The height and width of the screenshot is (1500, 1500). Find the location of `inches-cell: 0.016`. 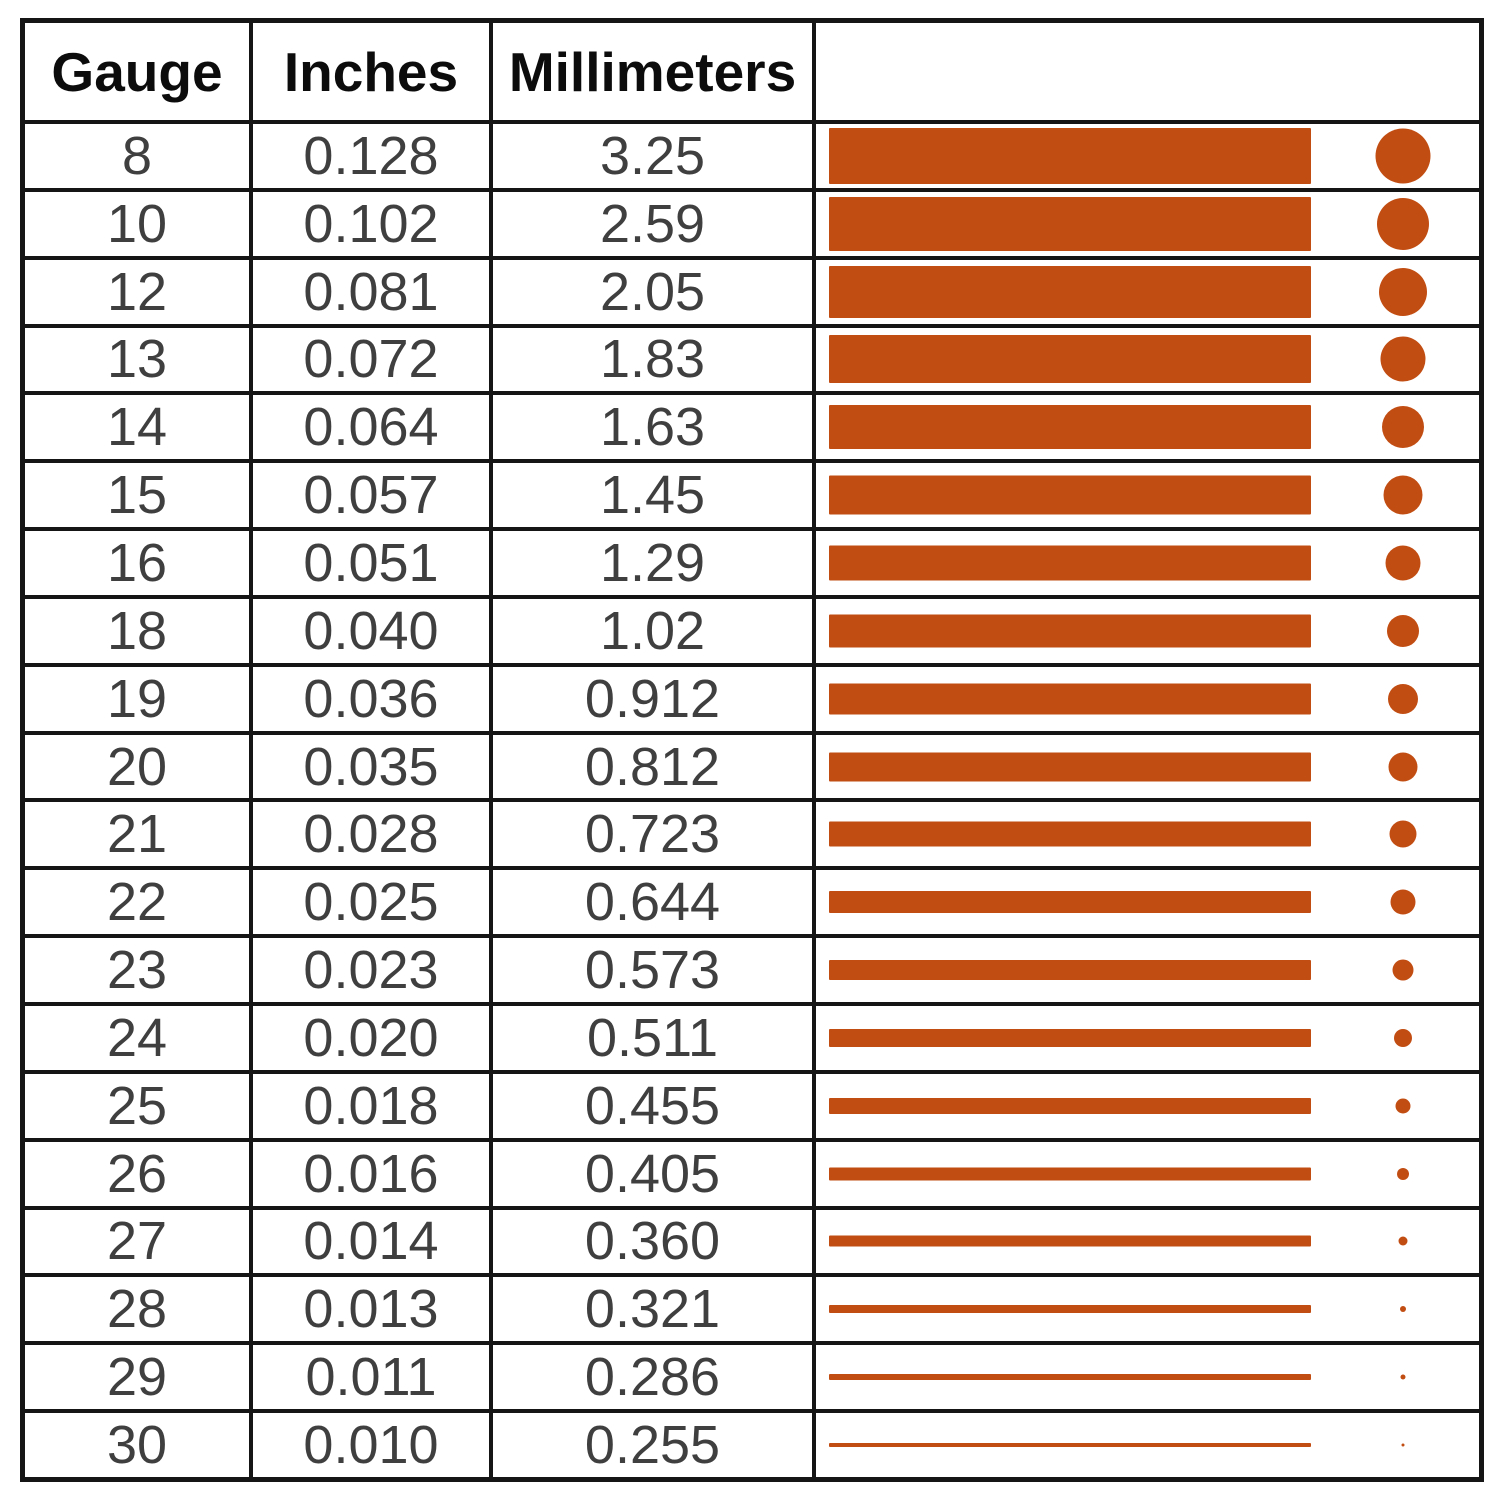

inches-cell: 0.016 is located at coordinates (373, 1173).